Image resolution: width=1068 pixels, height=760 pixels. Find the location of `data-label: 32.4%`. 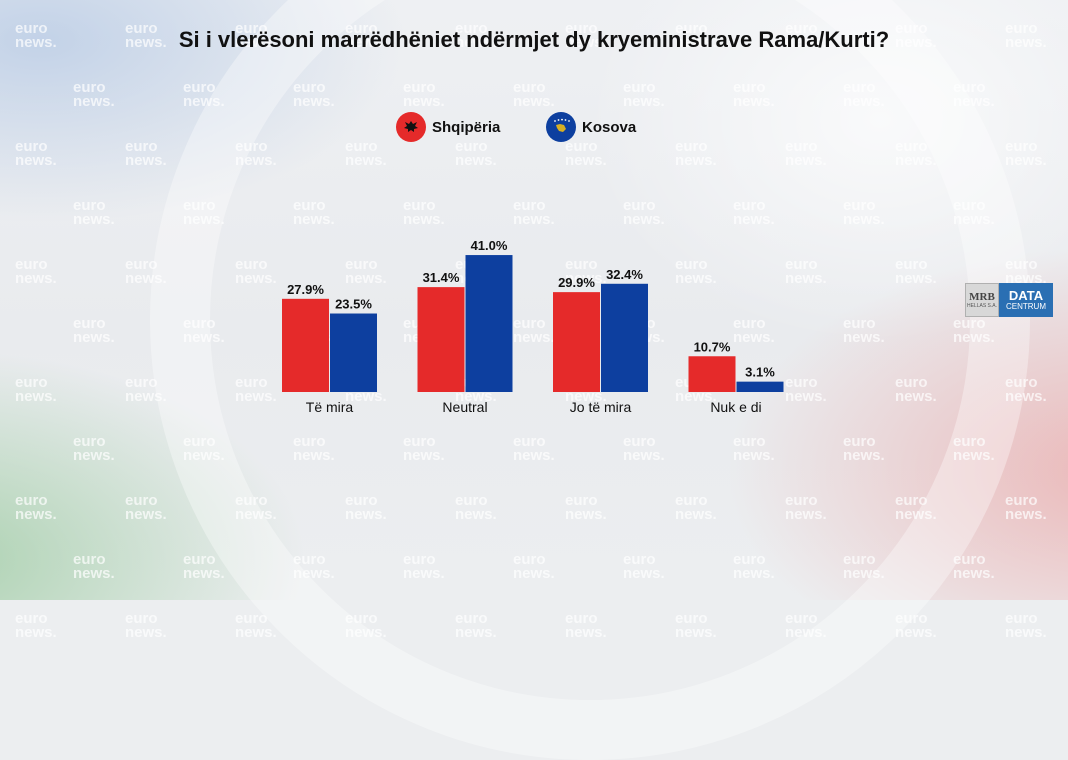

data-label: 32.4% is located at coordinates (624, 274).